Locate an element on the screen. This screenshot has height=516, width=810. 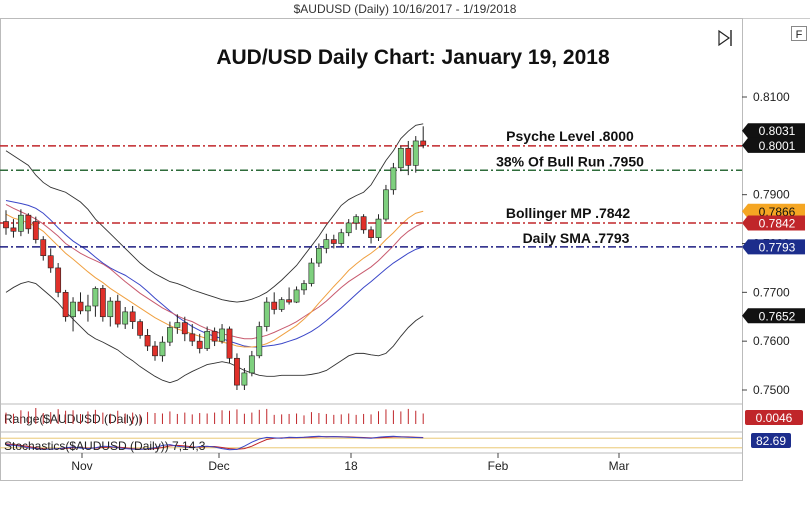
stochastics-value-text: 82.69 is located at coordinates (771, 441).